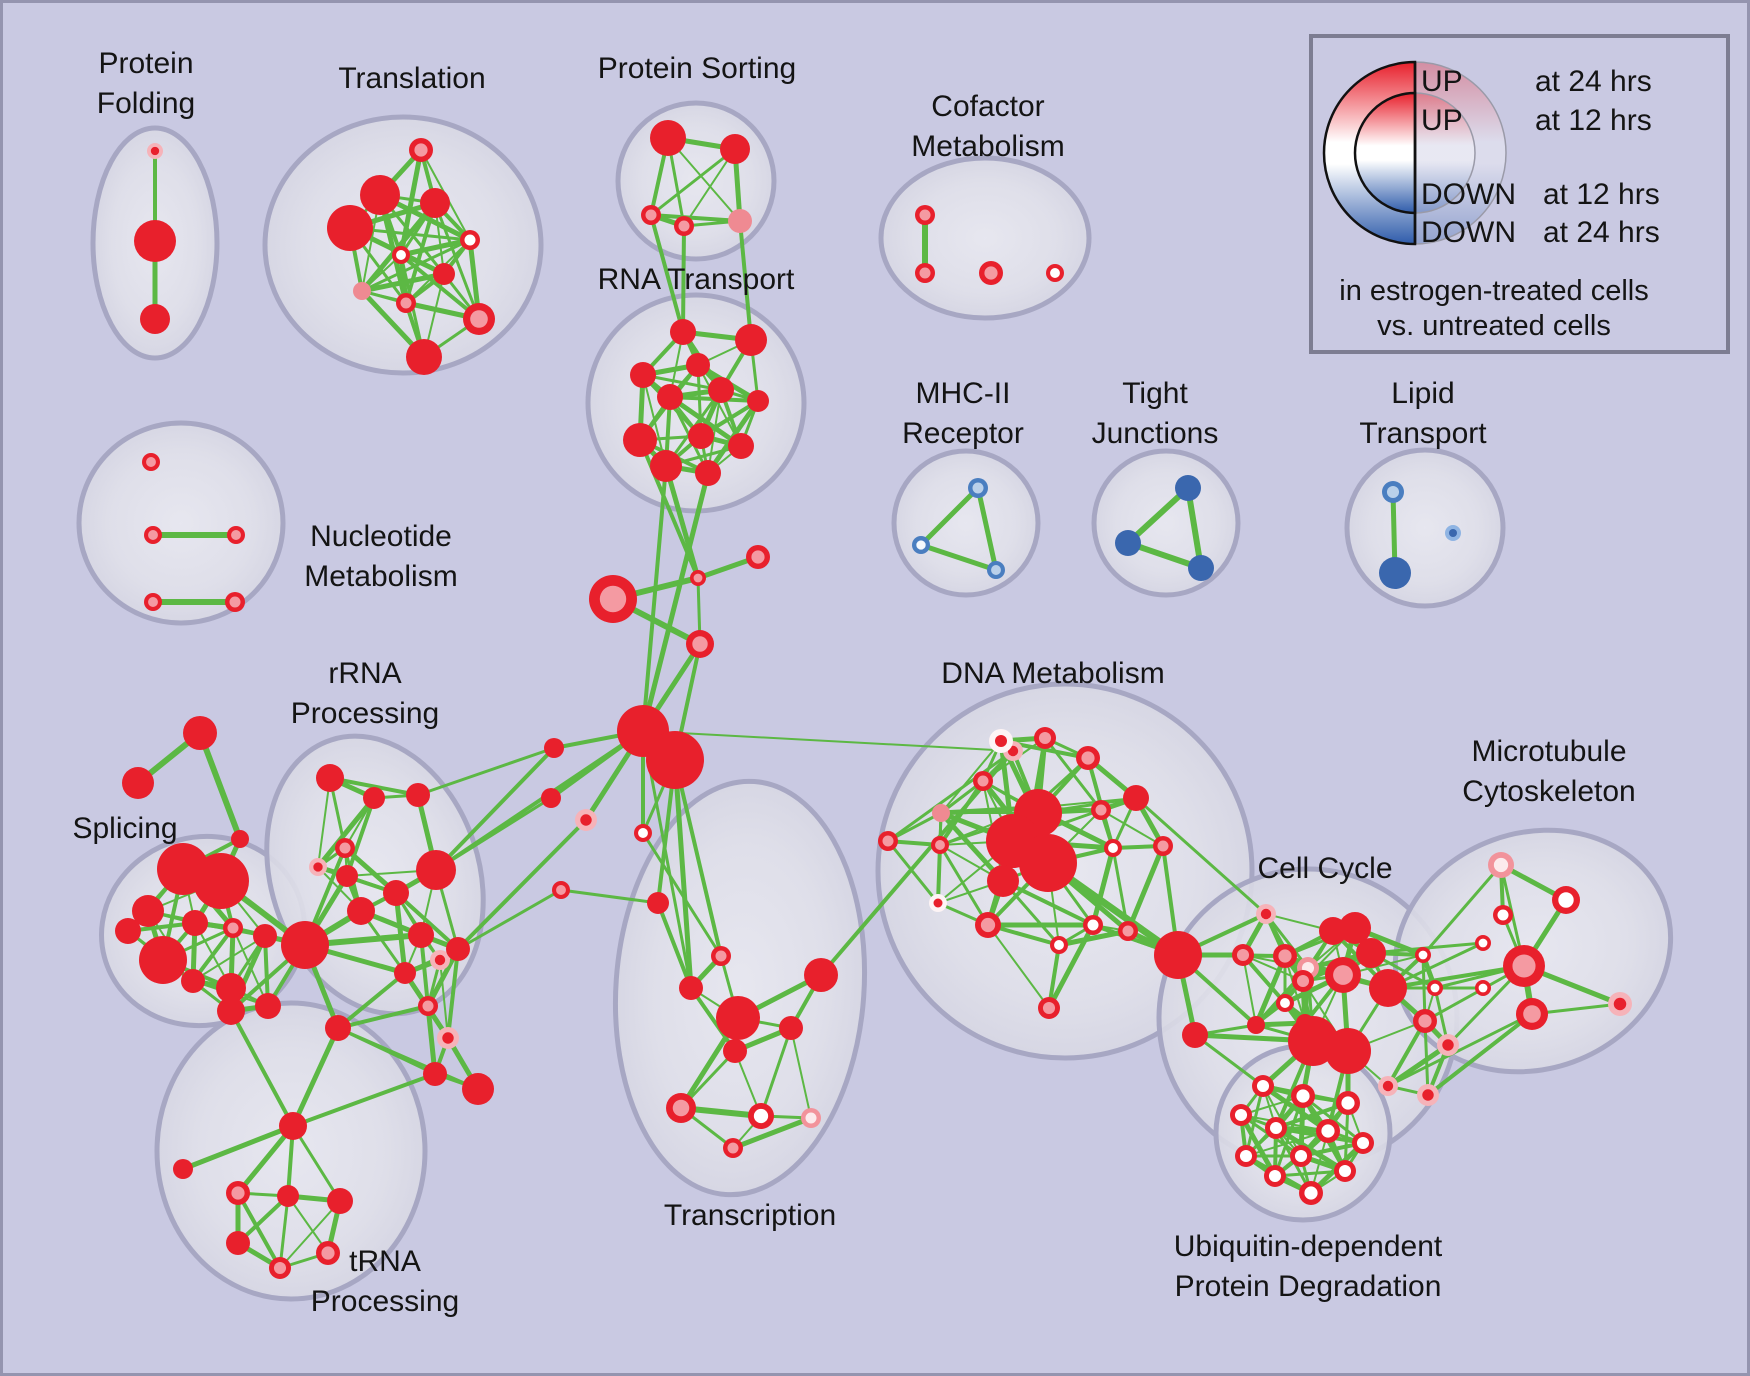 The image size is (1750, 1376). What do you see at coordinates (236, 535) in the screenshot?
I see `node-nm3` at bounding box center [236, 535].